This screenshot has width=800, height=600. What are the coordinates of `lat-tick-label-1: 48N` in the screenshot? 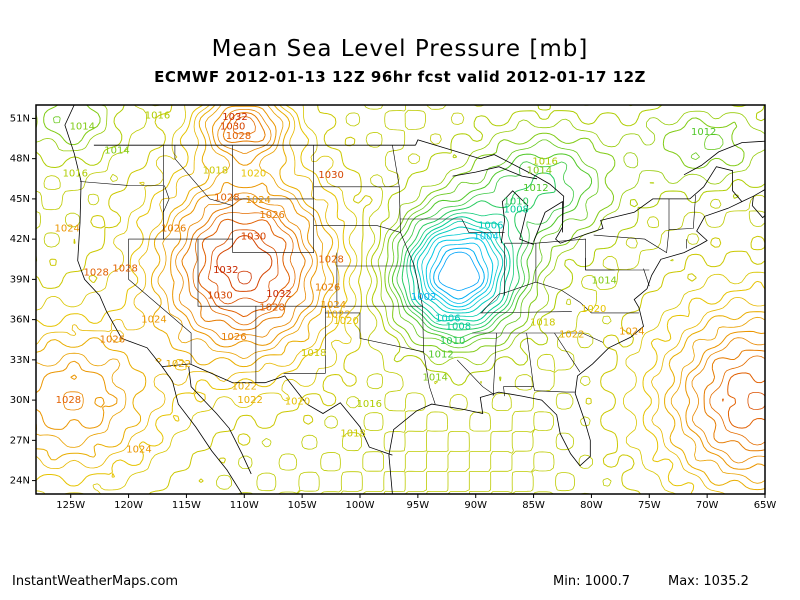 It's located at (20, 159).